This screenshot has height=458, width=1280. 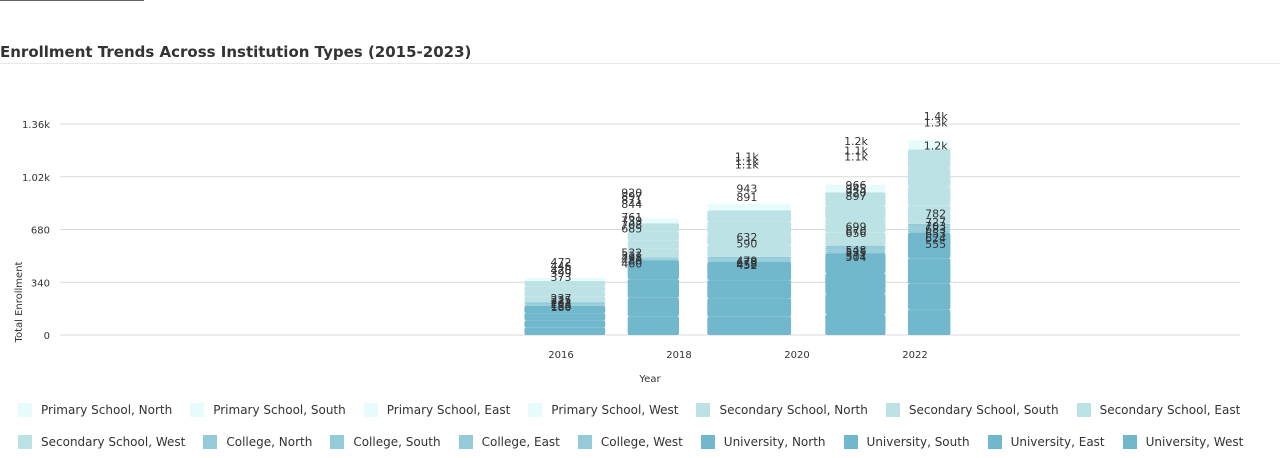 I want to click on legend-item: University, East, so click(x=1046, y=442).